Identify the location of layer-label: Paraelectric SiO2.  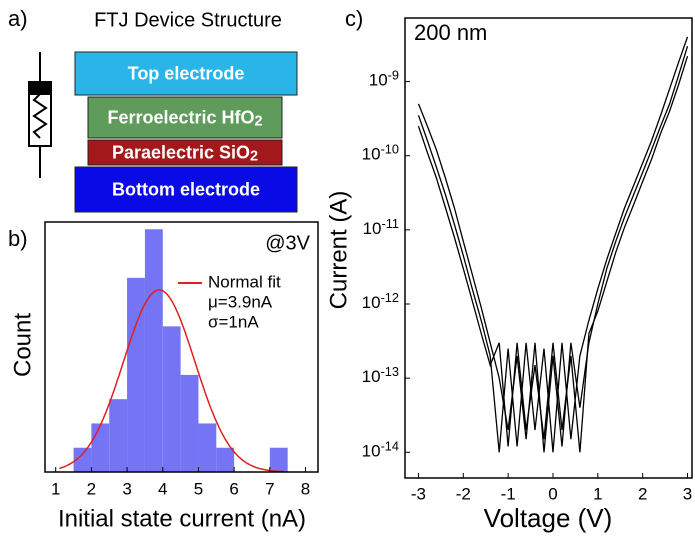
(185, 153).